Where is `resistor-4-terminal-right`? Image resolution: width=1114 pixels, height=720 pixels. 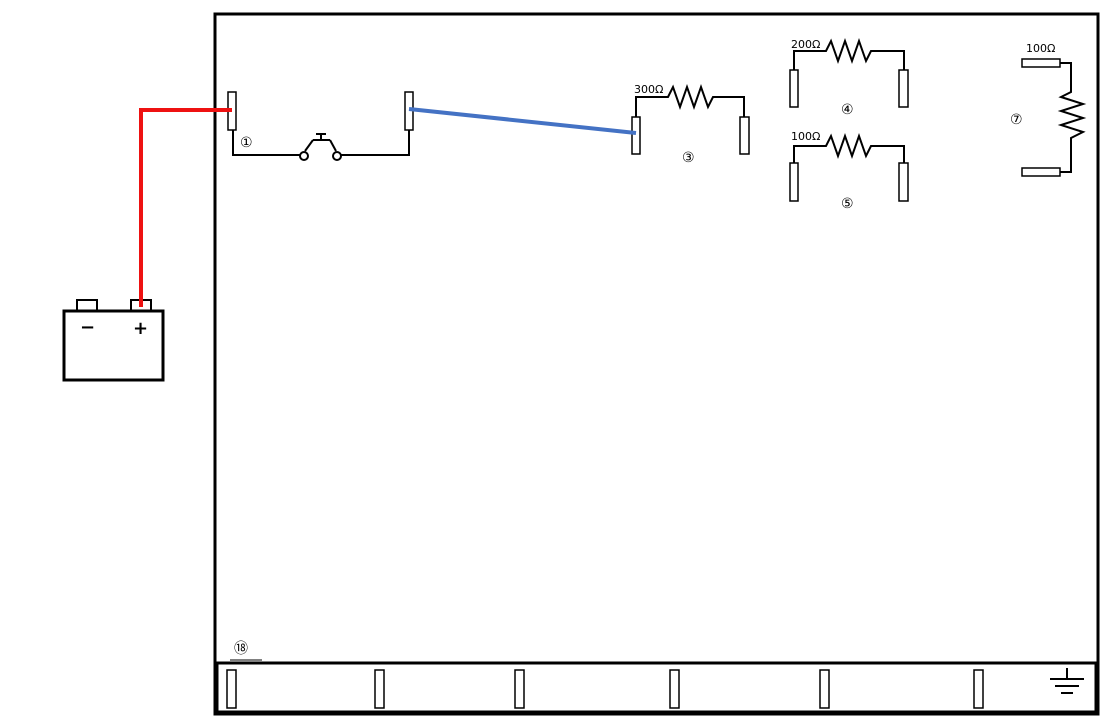 resistor-4-terminal-right is located at coordinates (903, 88).